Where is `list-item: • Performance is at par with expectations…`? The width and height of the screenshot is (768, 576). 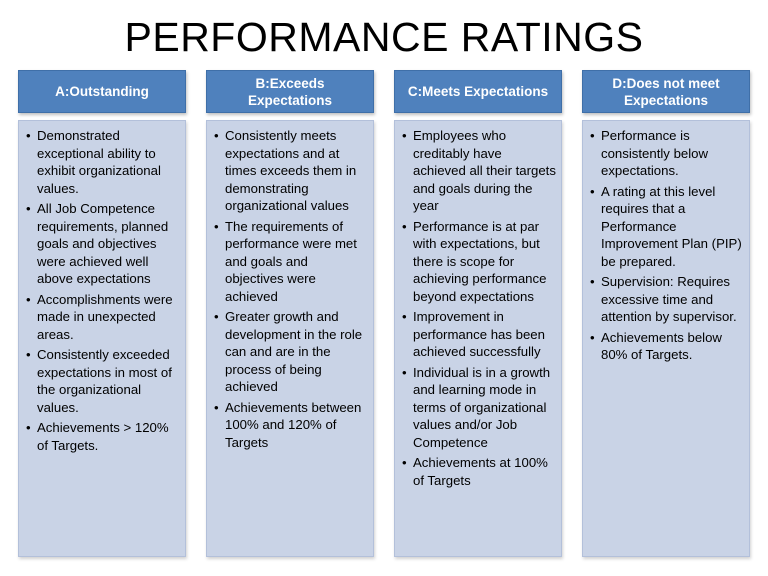
list-item: • Performance is at par with expectations… is located at coordinates (474, 261).